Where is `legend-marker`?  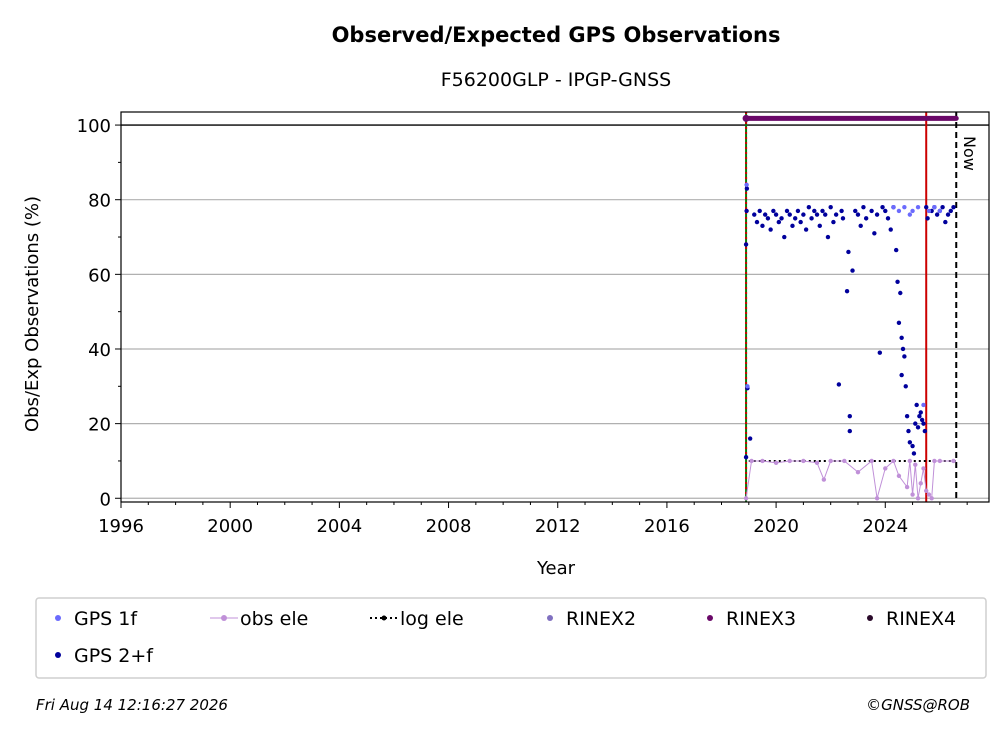 legend-marker is located at coordinates (224, 618).